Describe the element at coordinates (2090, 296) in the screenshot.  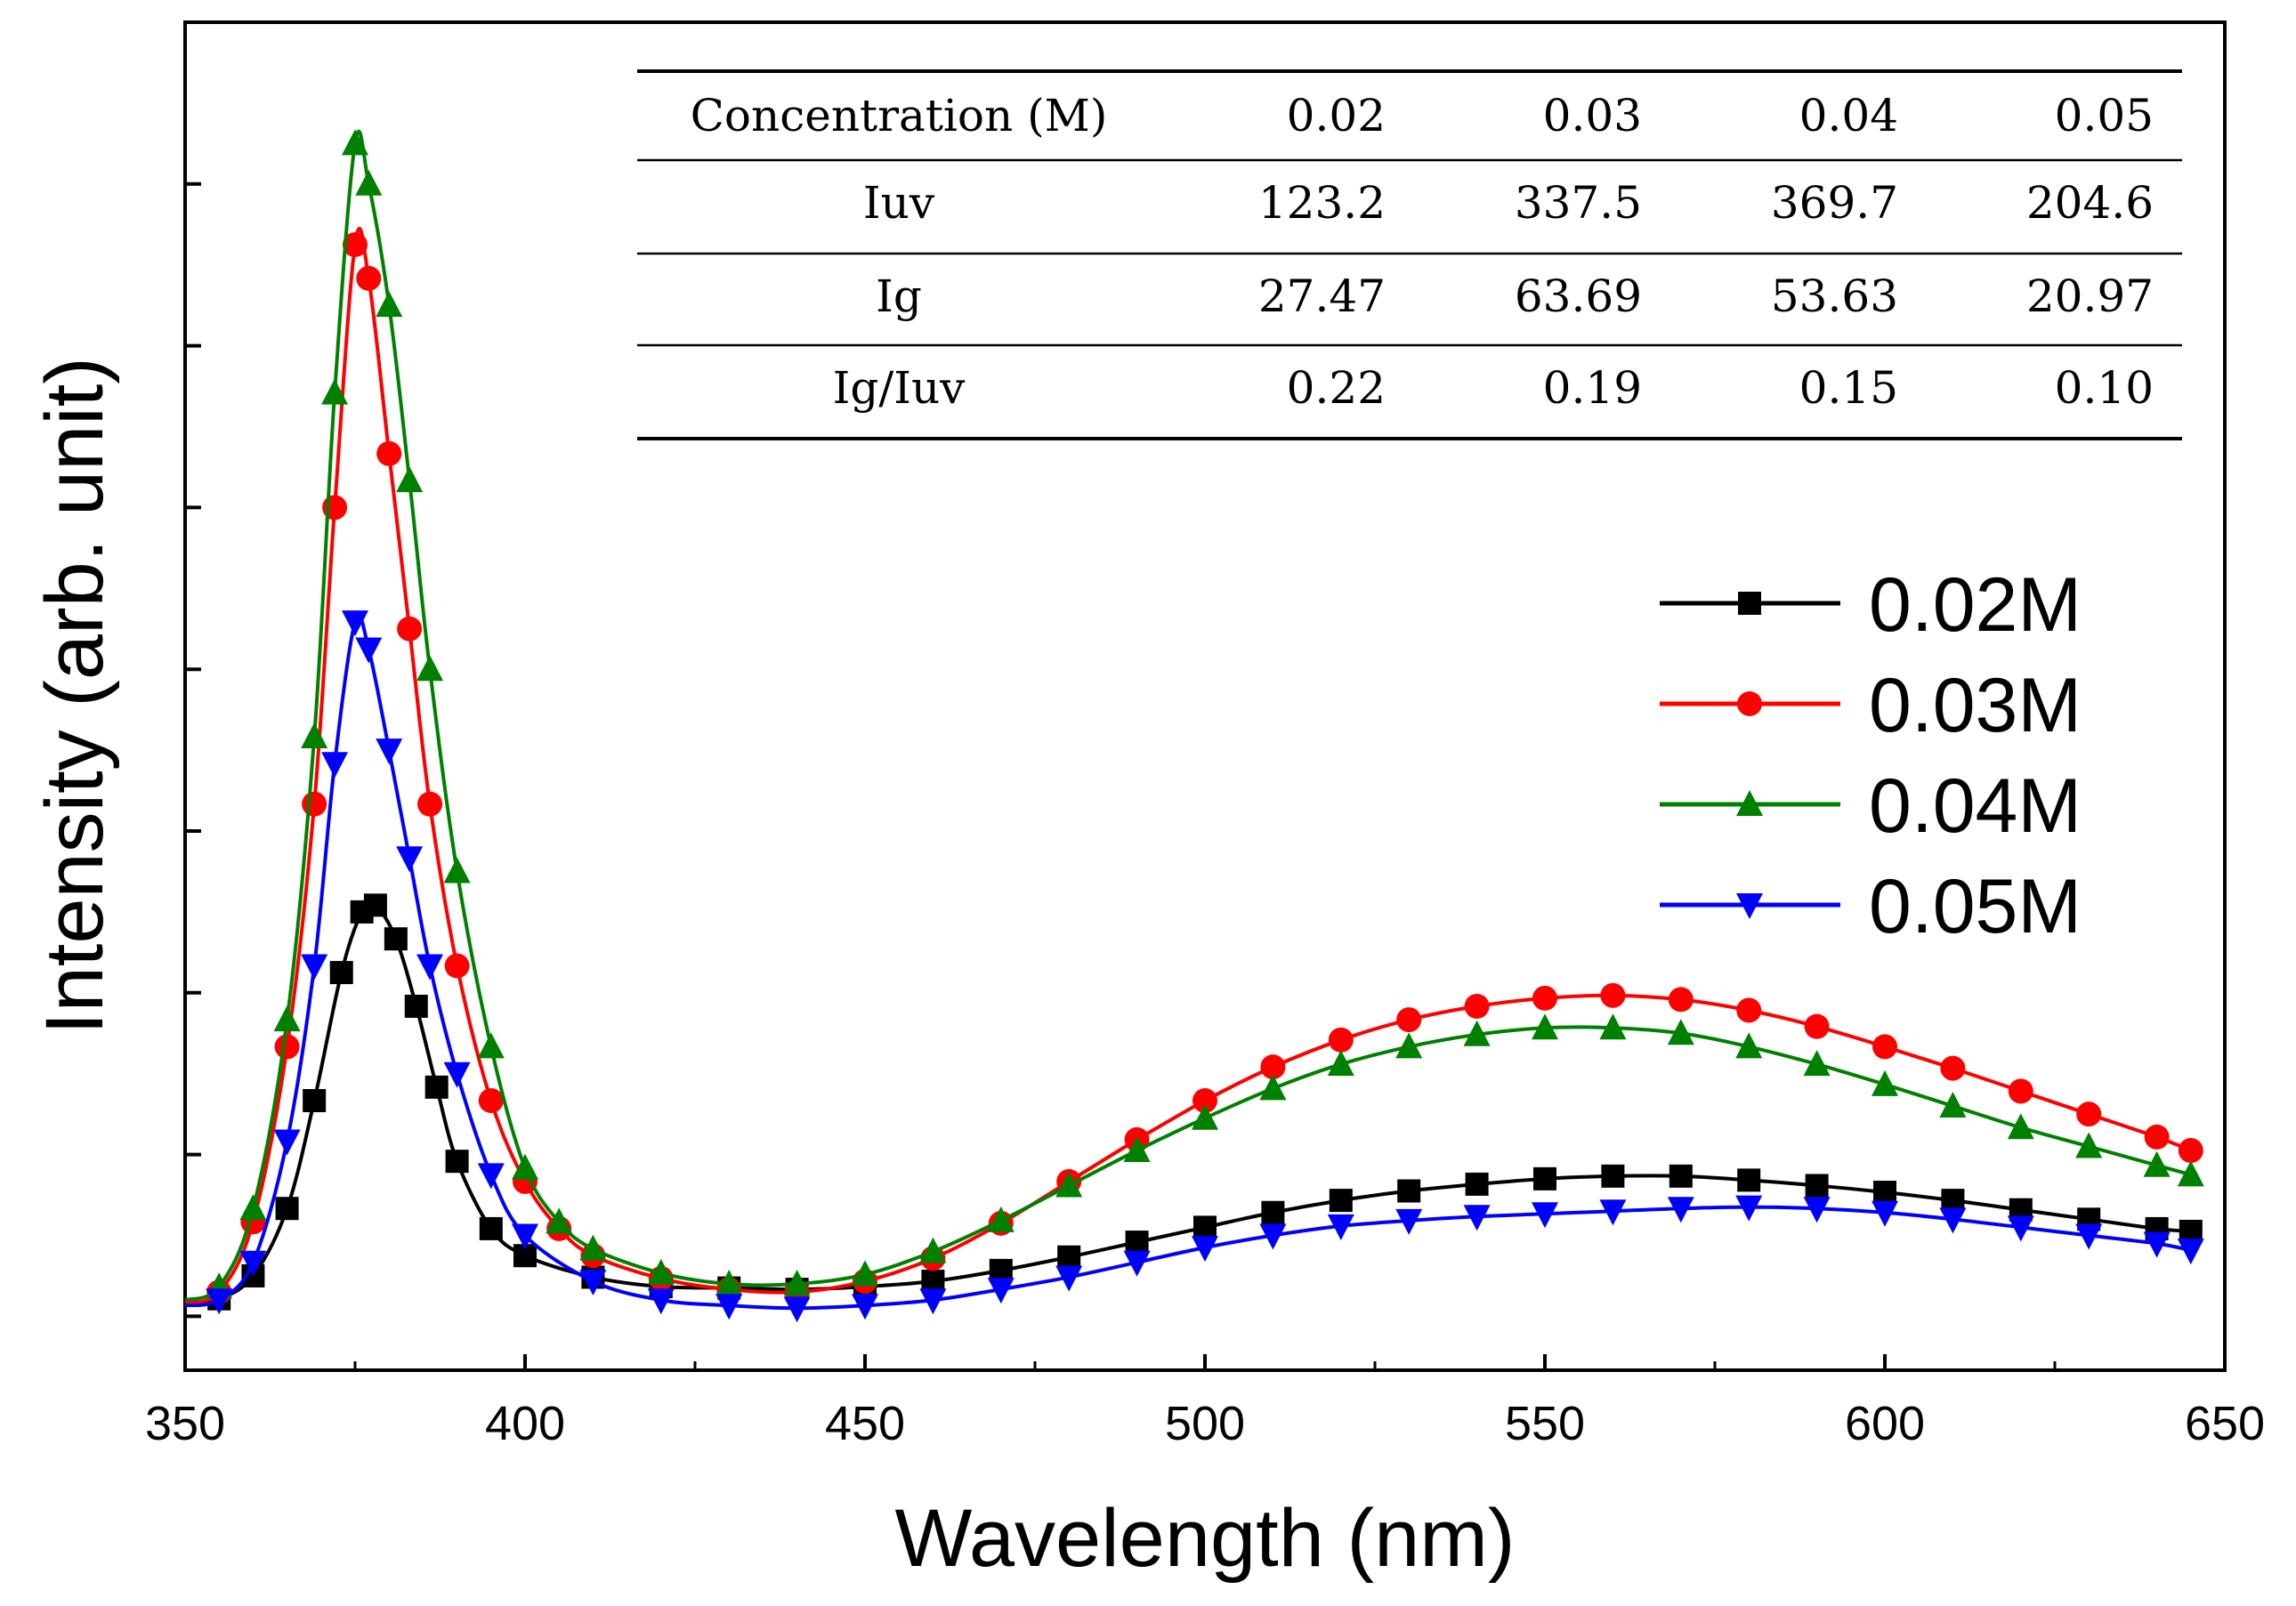
I see `table-cell: 20.97` at that location.